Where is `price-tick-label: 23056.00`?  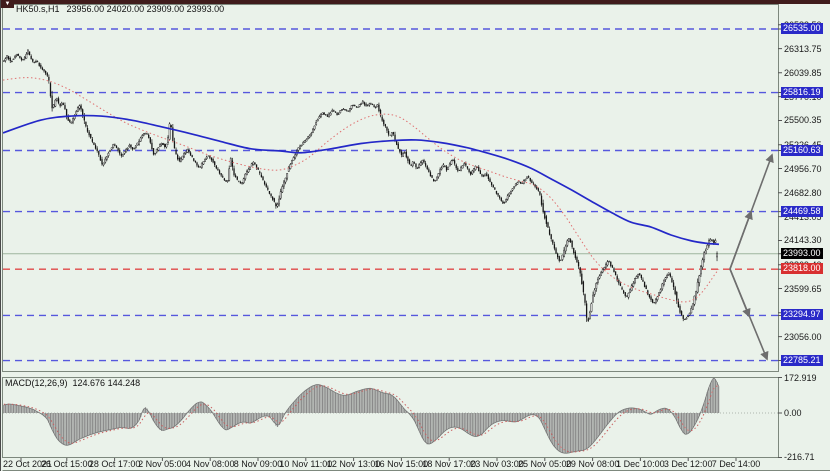 price-tick-label: 23056.00 is located at coordinates (803, 336).